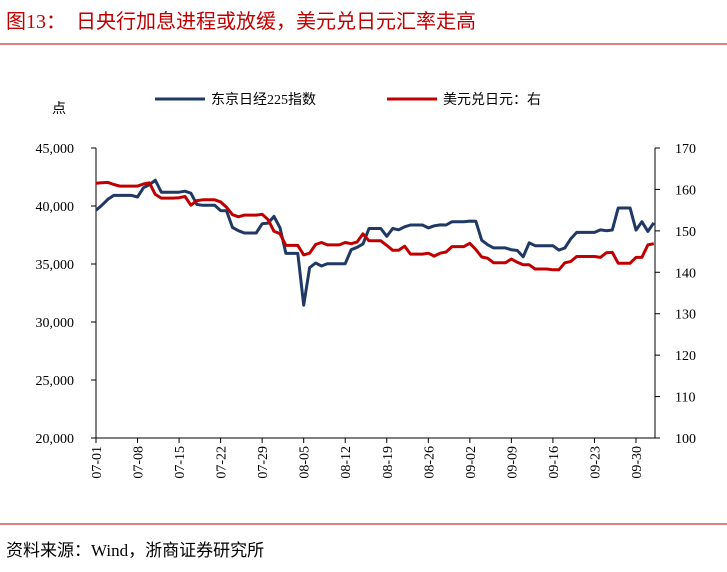 This screenshot has height=572, width=727. What do you see at coordinates (55, 207) in the screenshot?
I see `y-tick-label: 40,000` at bounding box center [55, 207].